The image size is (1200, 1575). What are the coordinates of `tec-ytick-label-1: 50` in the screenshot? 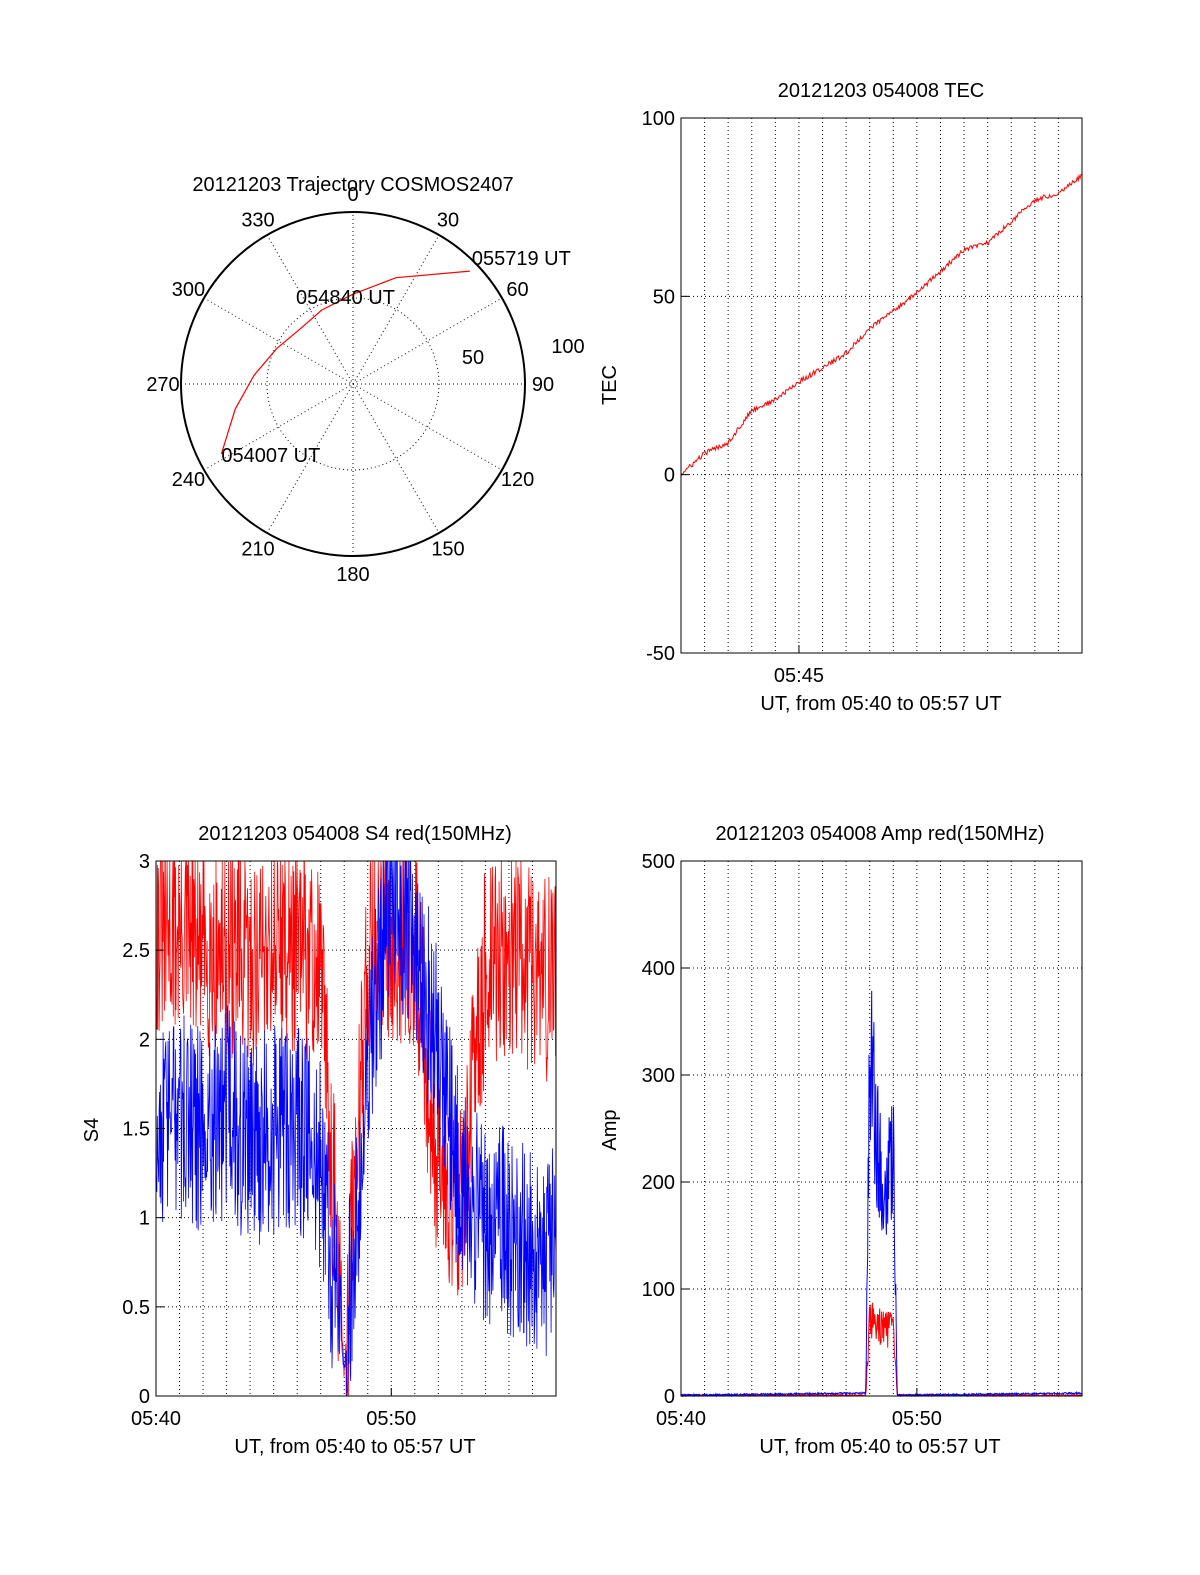 It's located at (664, 297).